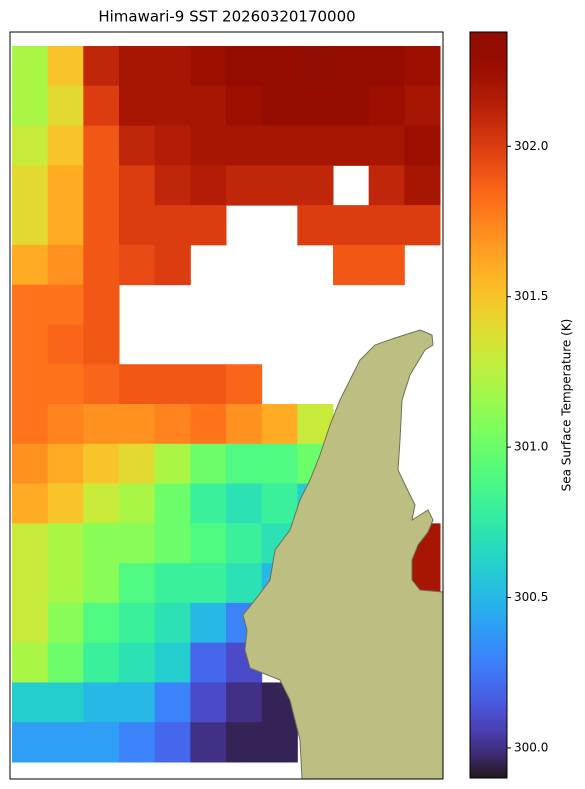 The width and height of the screenshot is (585, 789). I want to click on colorbar-tick-label: 301.5, so click(531, 296).